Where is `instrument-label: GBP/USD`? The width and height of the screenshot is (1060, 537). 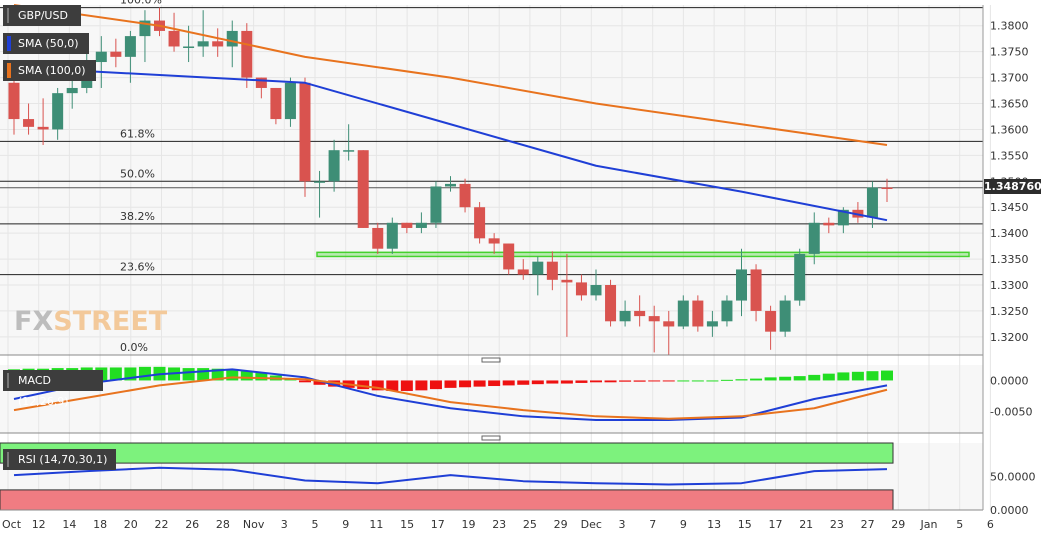 instrument-label: GBP/USD is located at coordinates (42, 15).